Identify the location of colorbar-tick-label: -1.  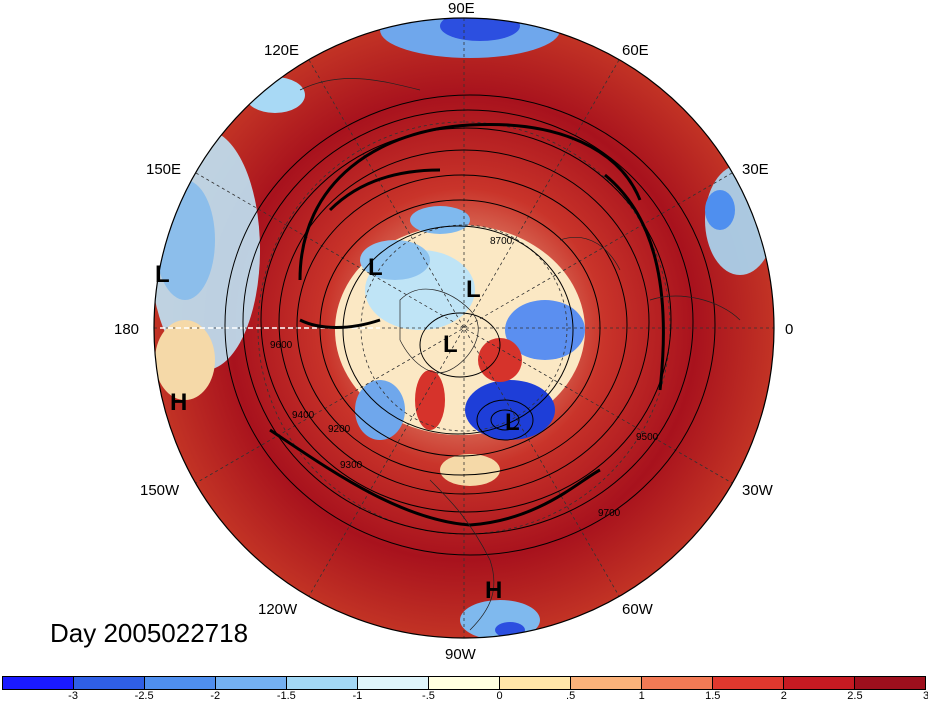
(357, 696).